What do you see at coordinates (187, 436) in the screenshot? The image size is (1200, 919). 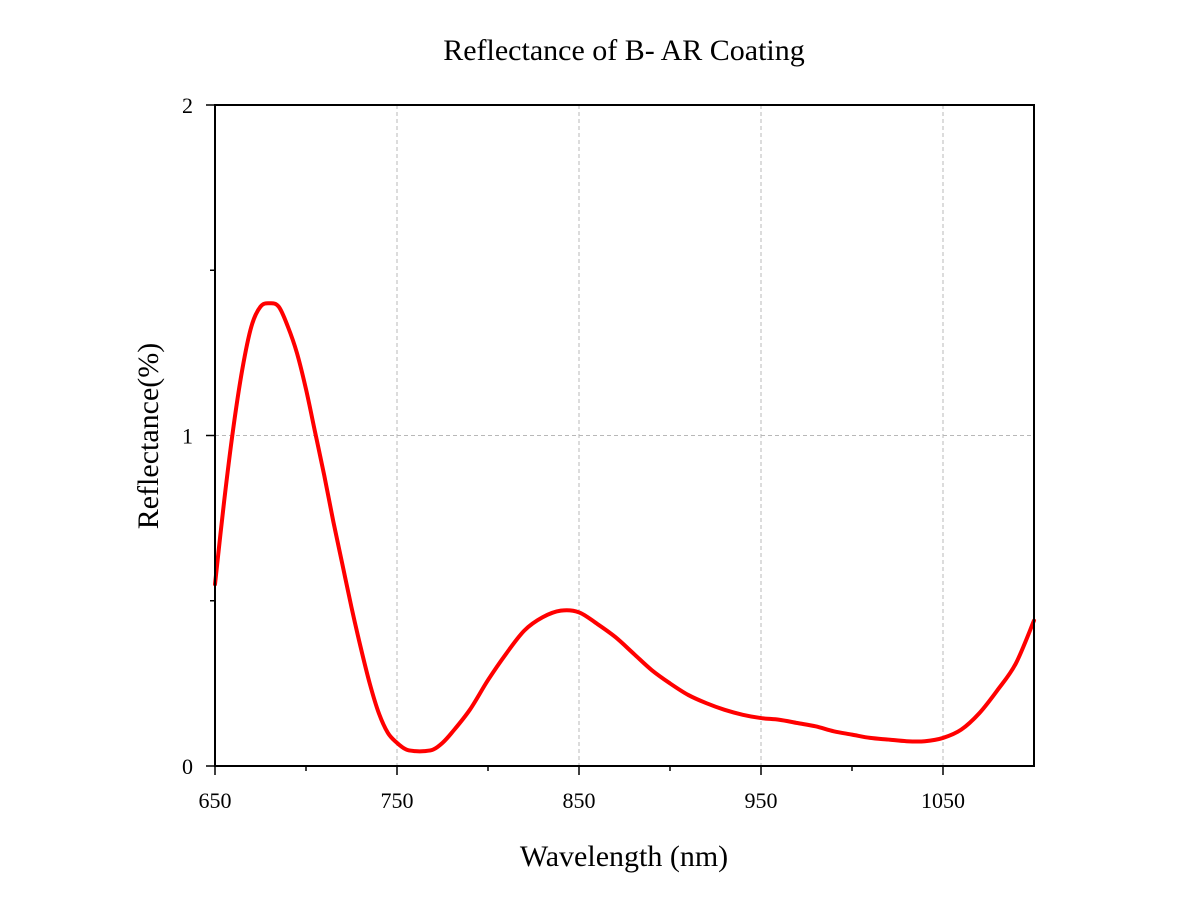 I see `y-tick-label: 1` at bounding box center [187, 436].